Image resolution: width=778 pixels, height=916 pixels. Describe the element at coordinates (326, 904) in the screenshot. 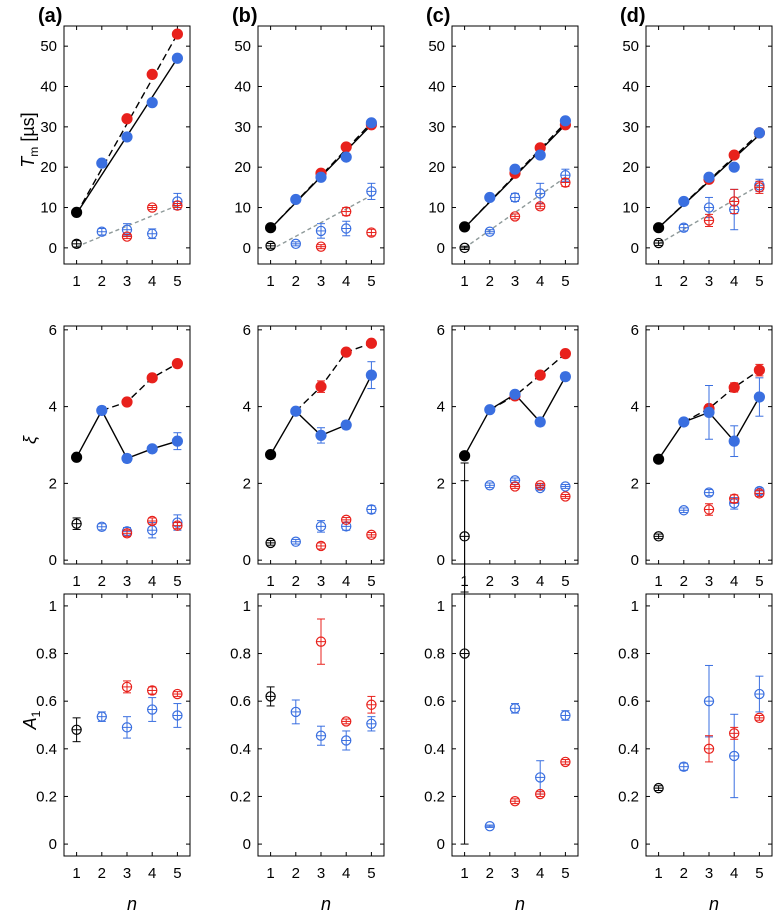

I see `xlabel-b: n` at that location.